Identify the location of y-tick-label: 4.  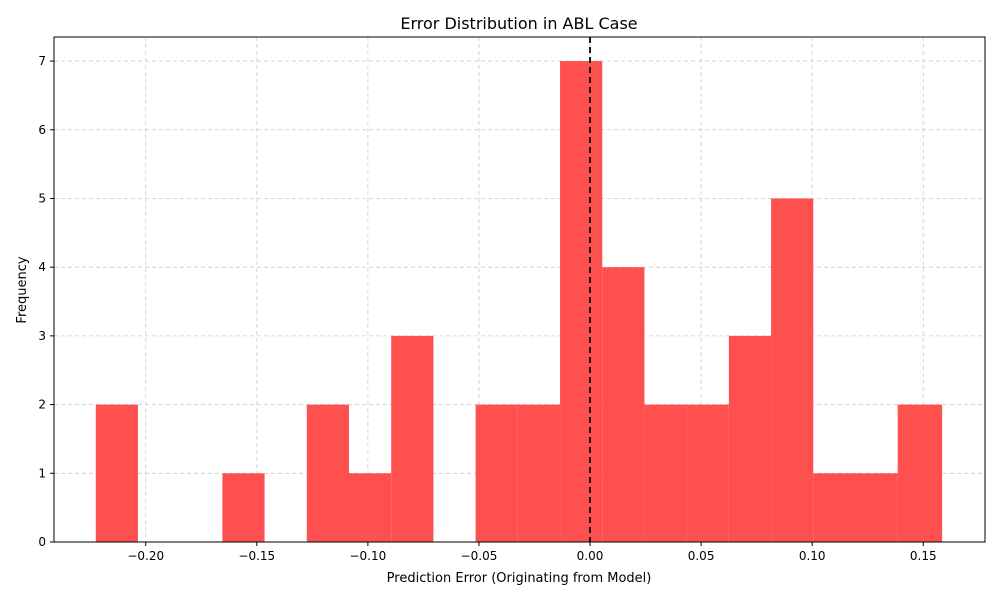
(42, 267).